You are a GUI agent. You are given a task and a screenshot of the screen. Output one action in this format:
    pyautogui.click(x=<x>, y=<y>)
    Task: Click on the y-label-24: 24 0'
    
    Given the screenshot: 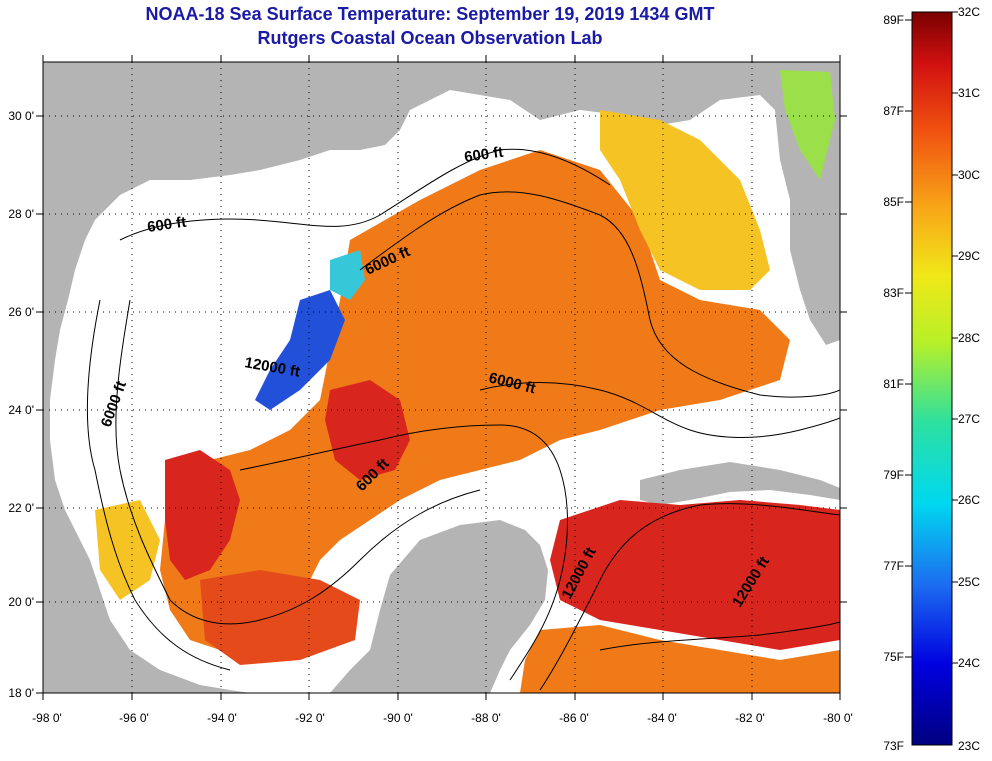 What is the action you would take?
    pyautogui.click(x=21, y=410)
    